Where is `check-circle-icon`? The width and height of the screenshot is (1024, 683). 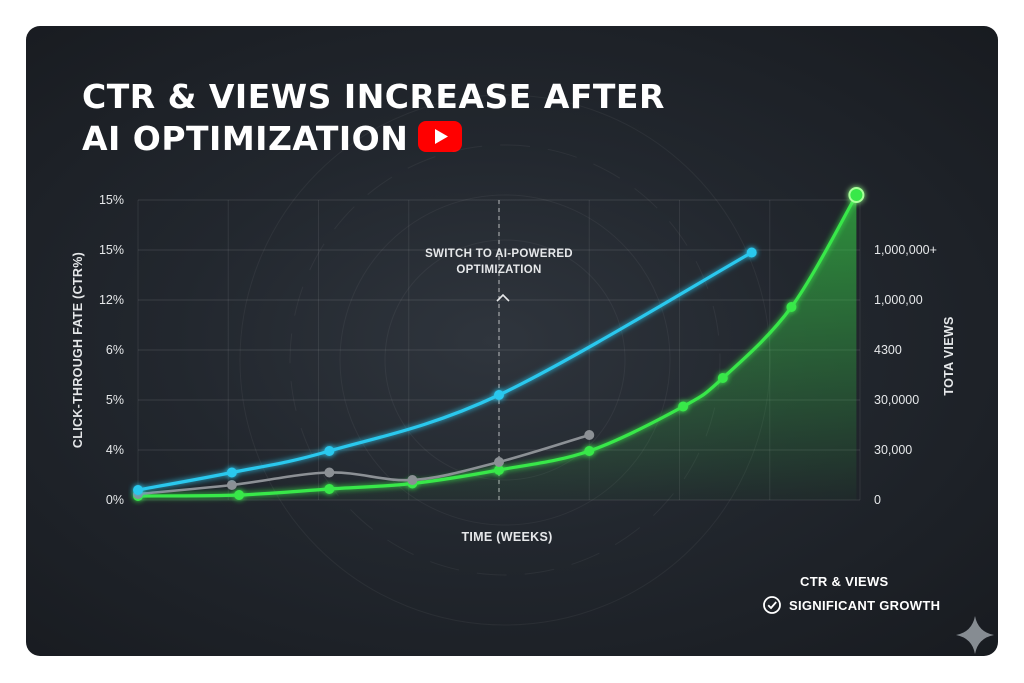 check-circle-icon is located at coordinates (772, 605).